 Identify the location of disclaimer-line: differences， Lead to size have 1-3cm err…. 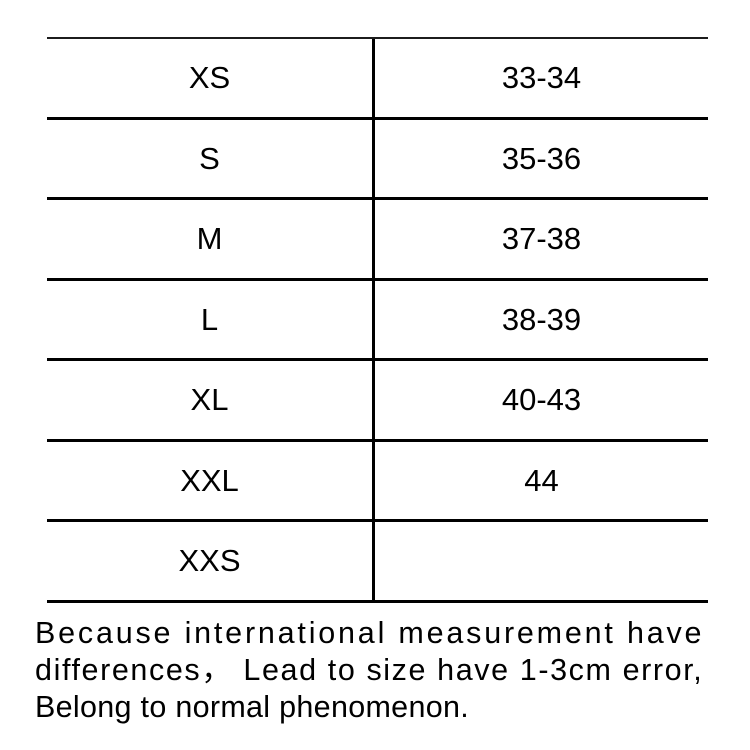
(369, 670).